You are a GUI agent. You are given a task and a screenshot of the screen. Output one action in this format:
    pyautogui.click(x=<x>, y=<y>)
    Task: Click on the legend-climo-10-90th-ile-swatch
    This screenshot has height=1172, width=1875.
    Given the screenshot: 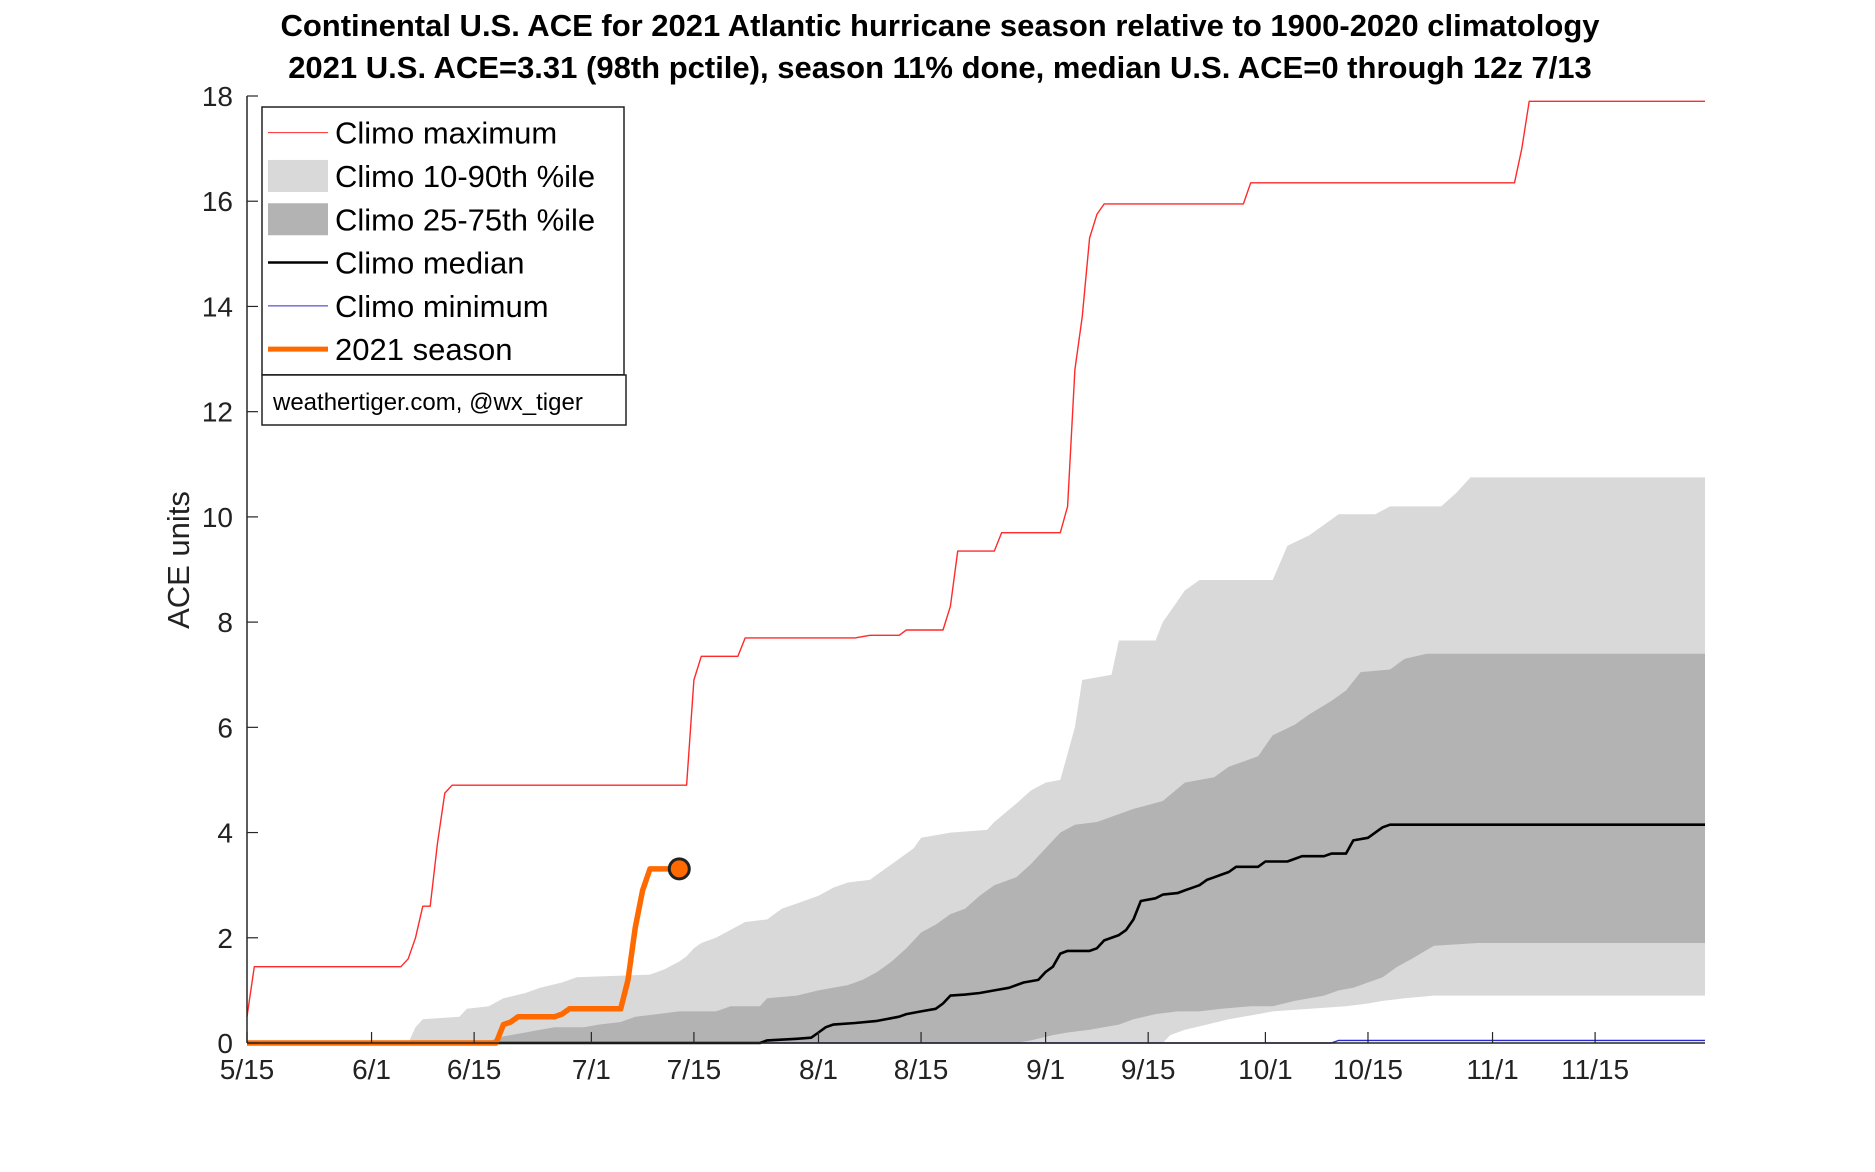 What is the action you would take?
    pyautogui.click(x=298, y=175)
    